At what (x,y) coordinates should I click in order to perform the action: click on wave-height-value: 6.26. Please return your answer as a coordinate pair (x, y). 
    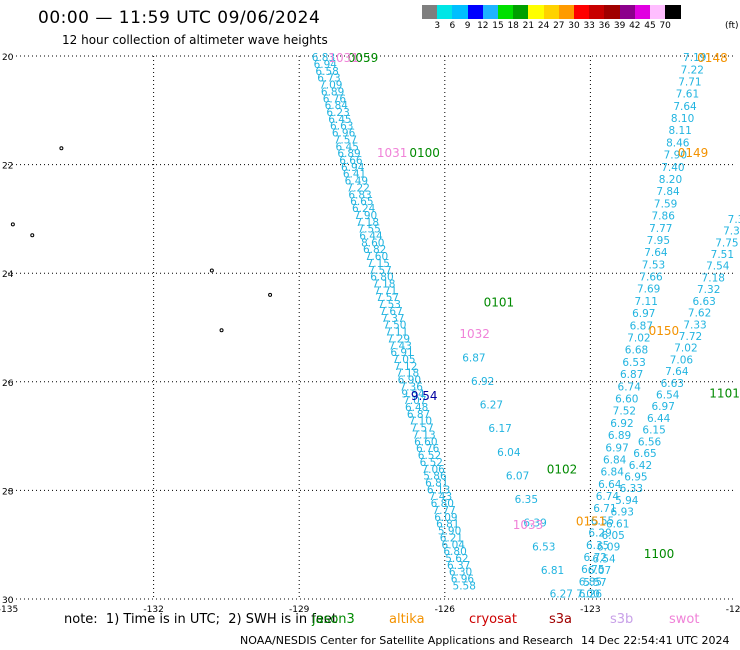
    Looking at the image, I should click on (591, 595).